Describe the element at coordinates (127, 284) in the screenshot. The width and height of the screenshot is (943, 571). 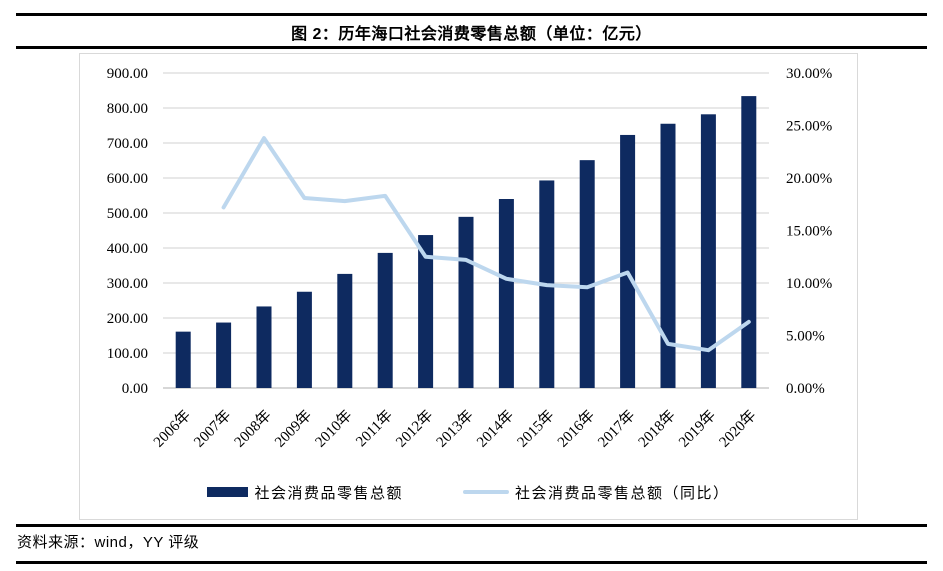
I see `svg-text: 300.00` at that location.